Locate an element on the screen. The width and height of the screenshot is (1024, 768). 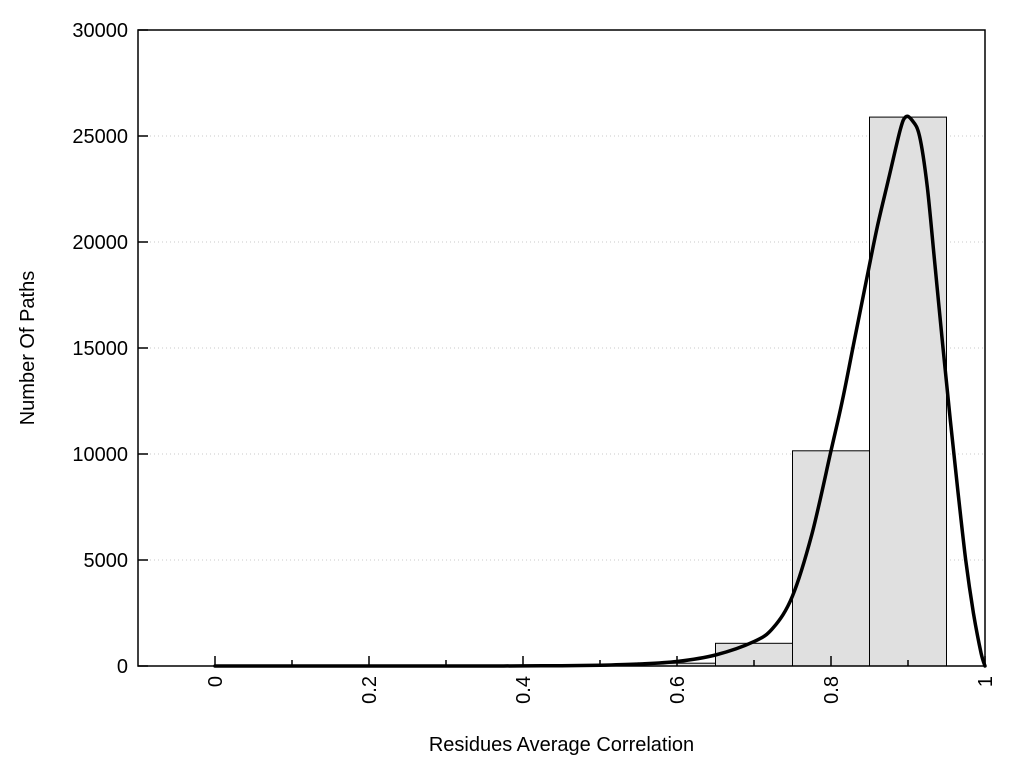
x-tick-label: 0.4 is located at coordinates (524, 690).